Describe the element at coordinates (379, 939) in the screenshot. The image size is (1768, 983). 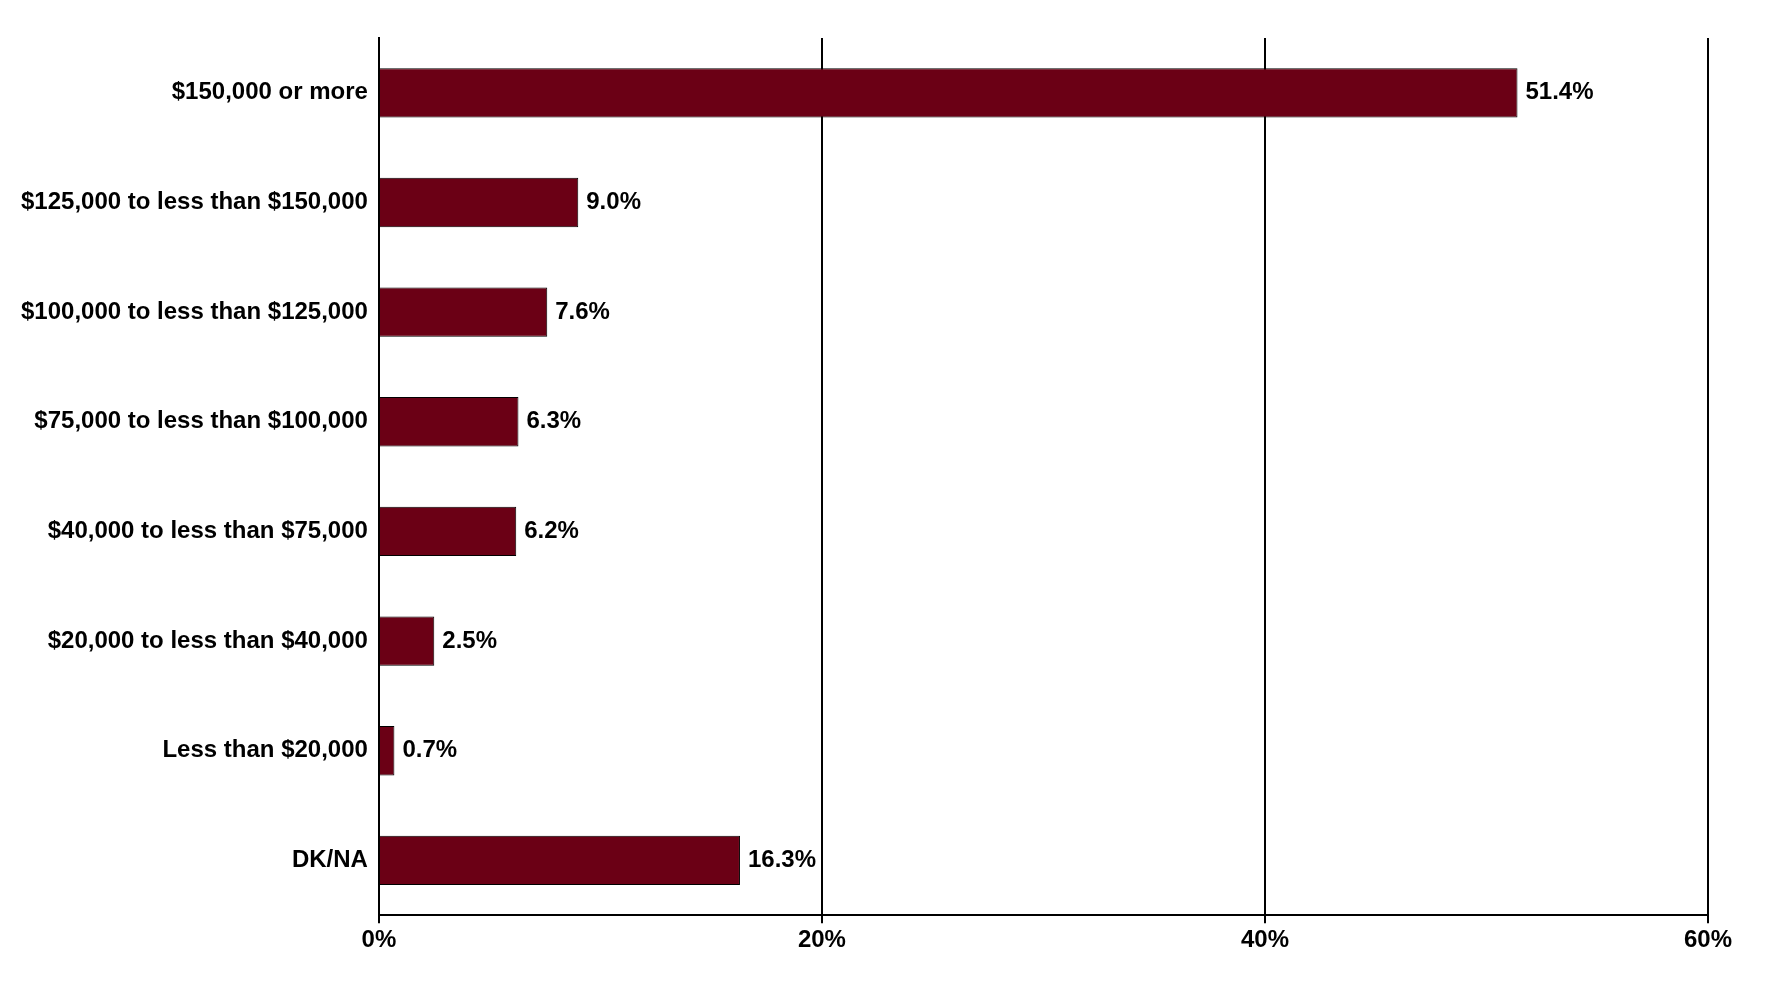
I see `x-tick-label: 0%` at that location.